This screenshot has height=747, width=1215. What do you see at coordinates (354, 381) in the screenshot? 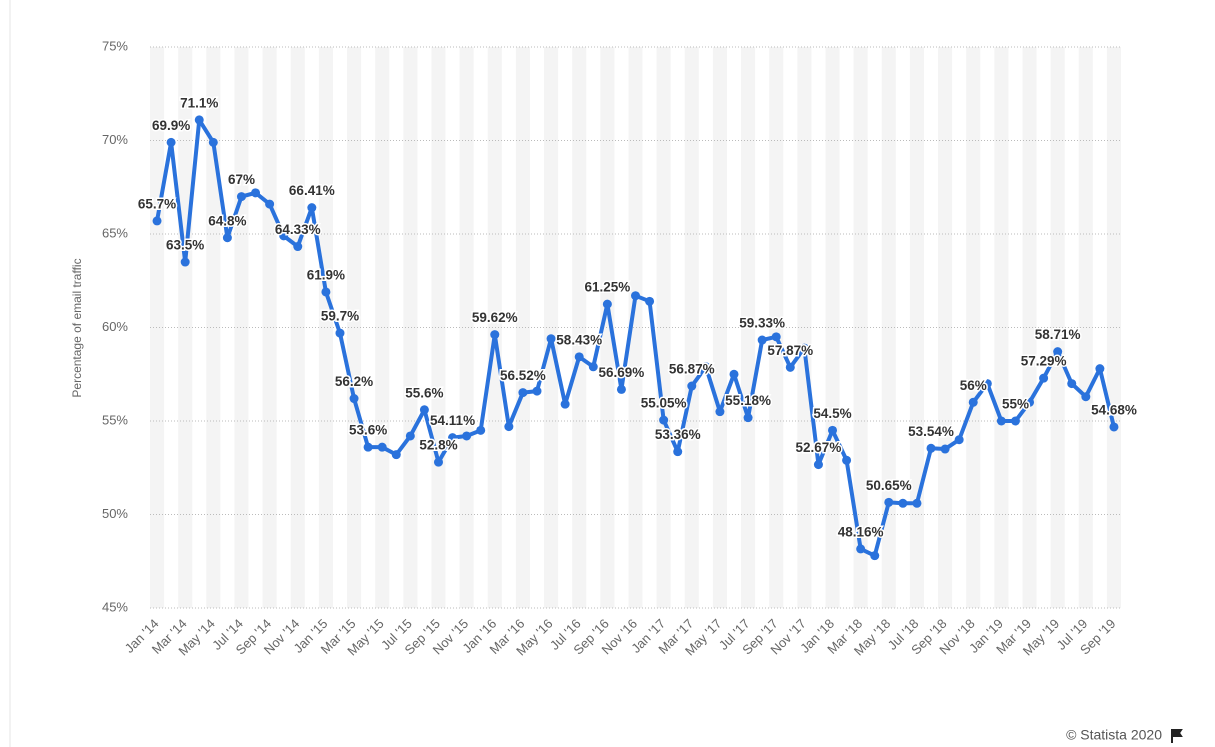
I see `value-label: 56.2%` at bounding box center [354, 381].